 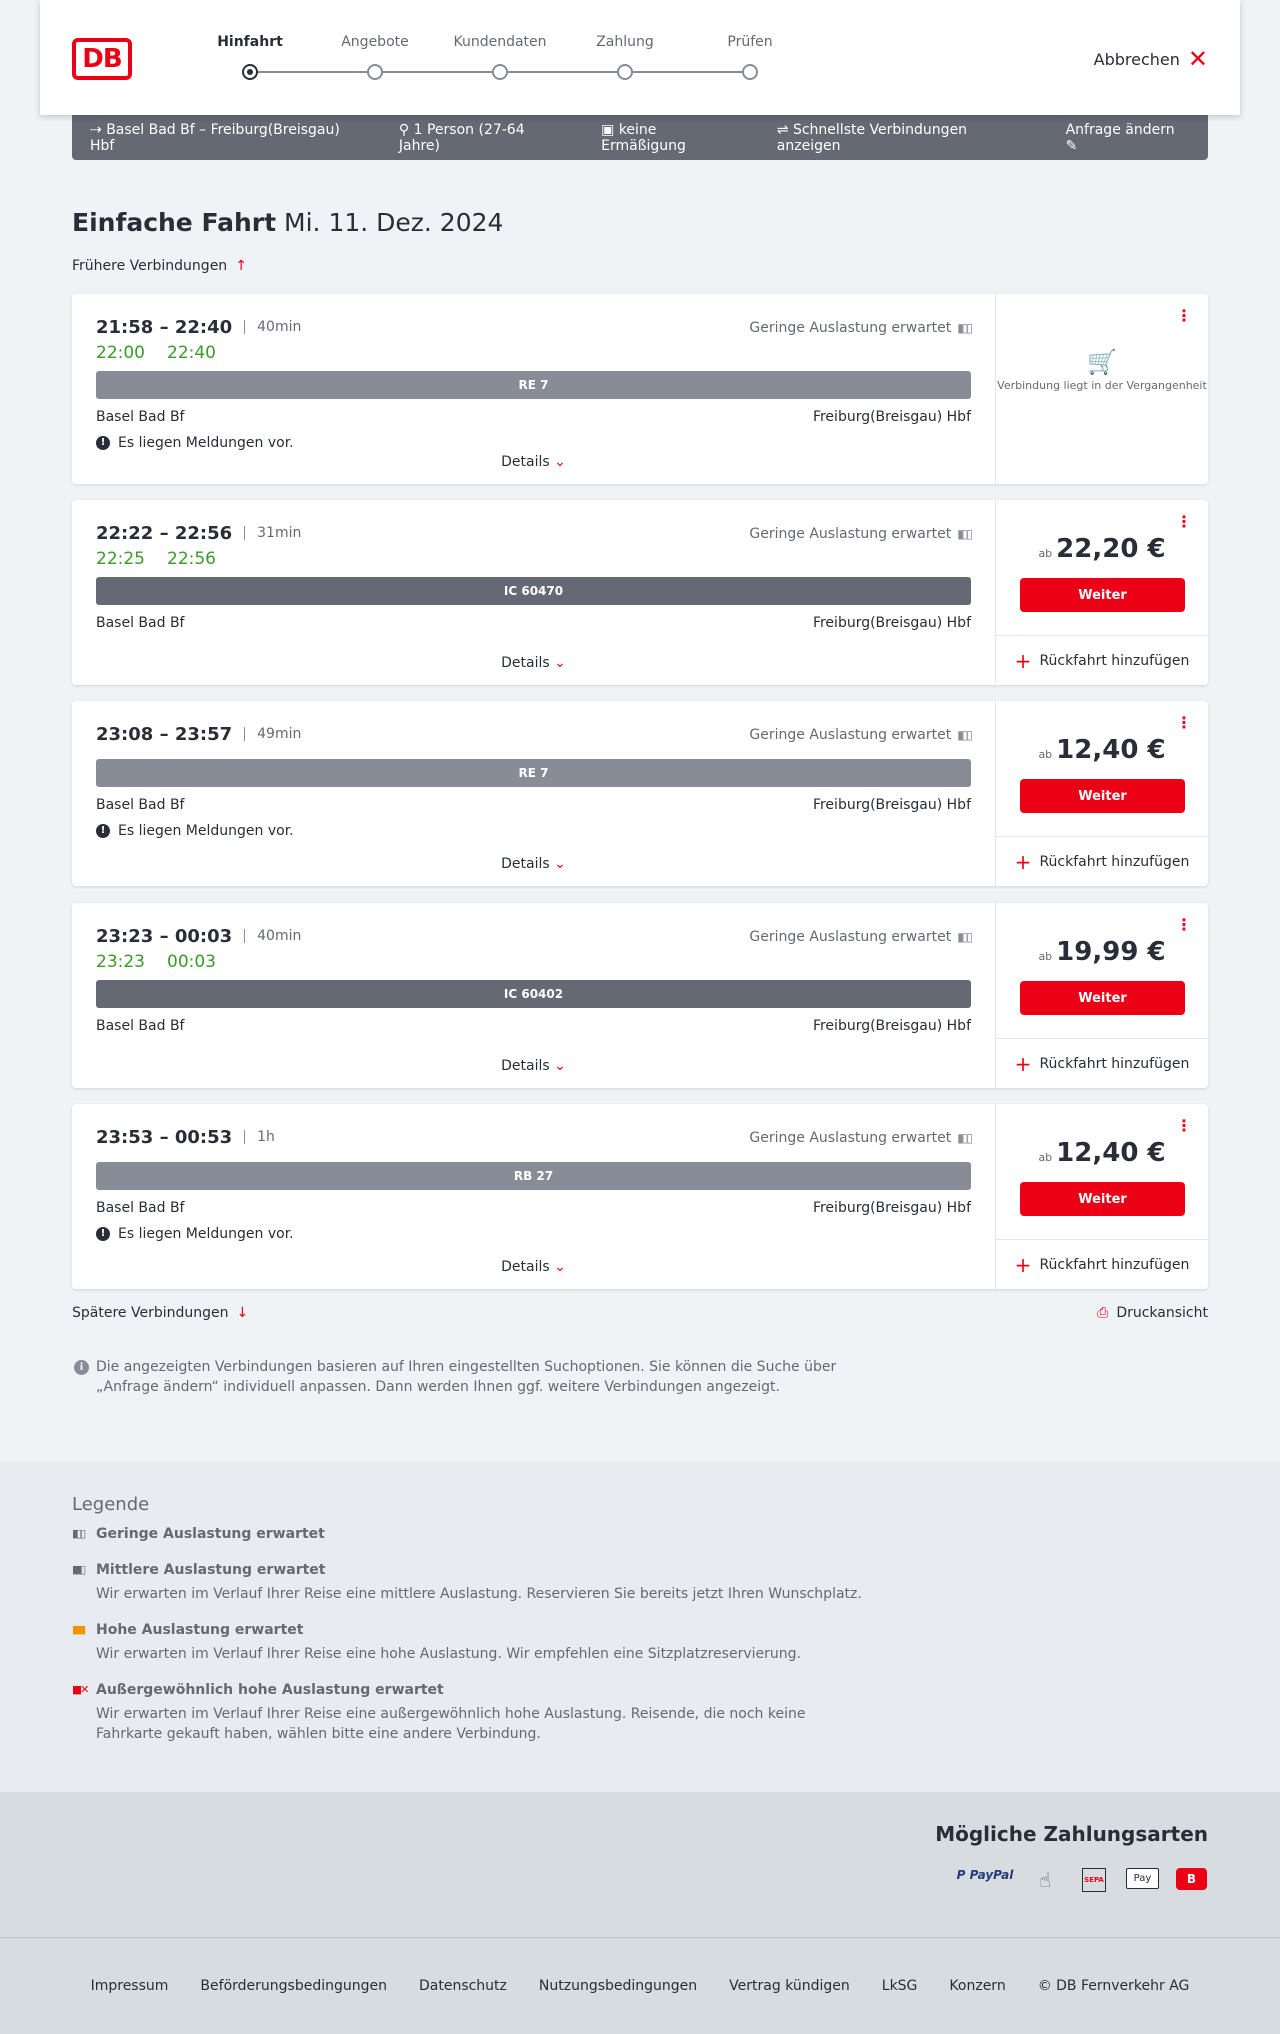 What do you see at coordinates (272, 327) in the screenshot?
I see `duration: 40min` at bounding box center [272, 327].